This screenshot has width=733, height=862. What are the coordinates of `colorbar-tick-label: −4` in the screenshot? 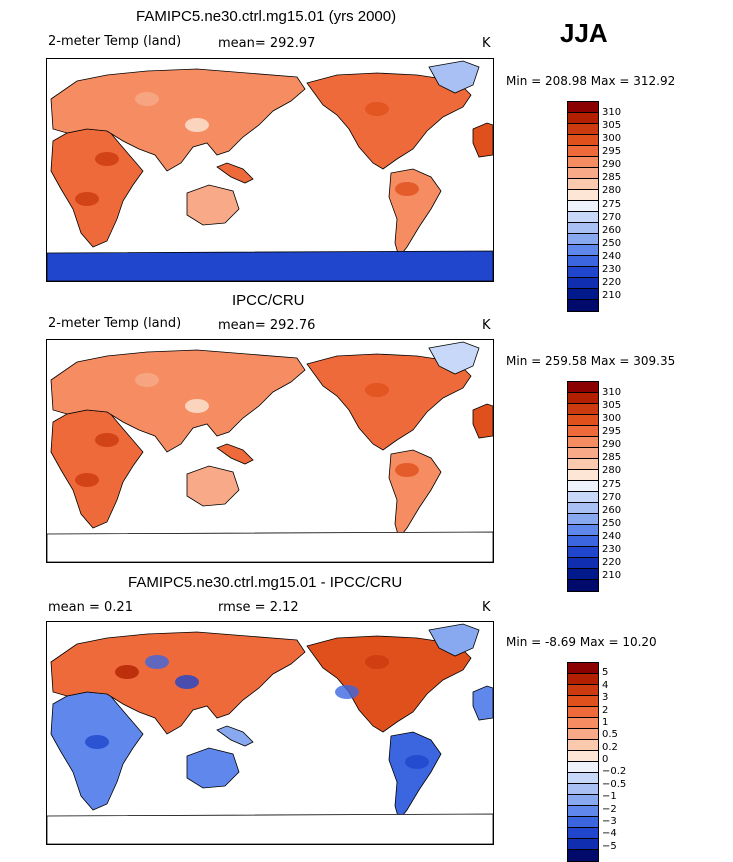 It's located at (609, 834).